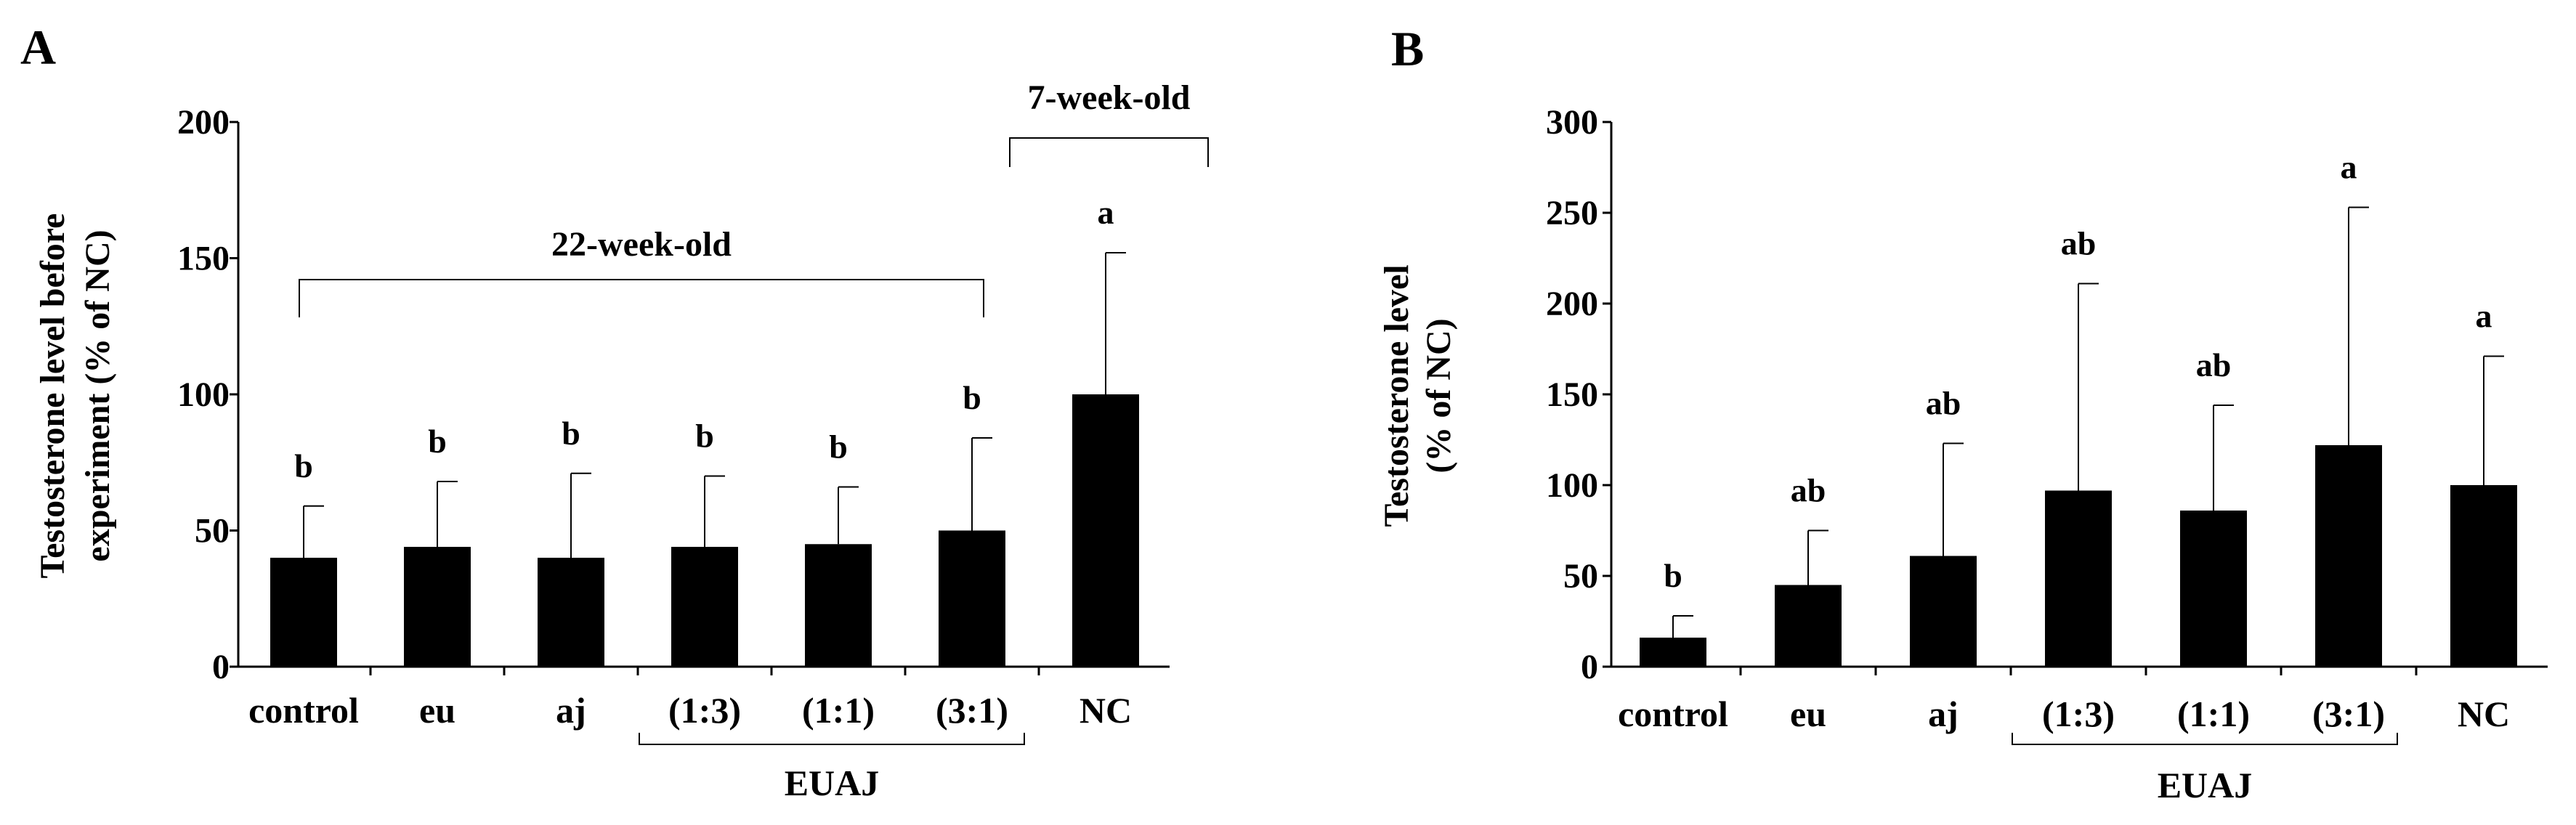  Describe the element at coordinates (38, 47) in the screenshot. I see `panel-label: A` at that location.